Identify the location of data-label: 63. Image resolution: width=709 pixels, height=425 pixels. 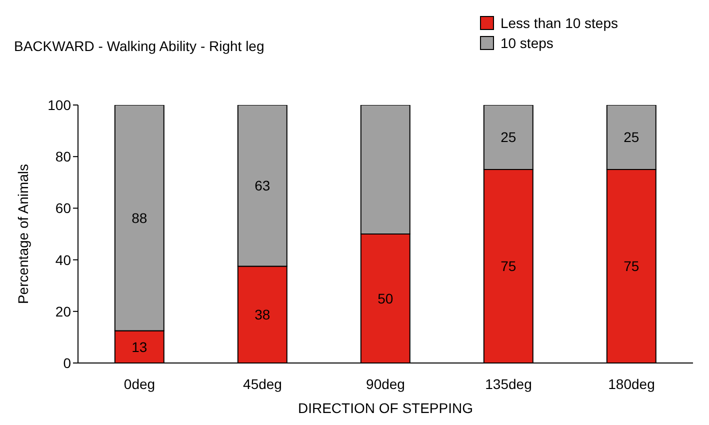
(262, 186).